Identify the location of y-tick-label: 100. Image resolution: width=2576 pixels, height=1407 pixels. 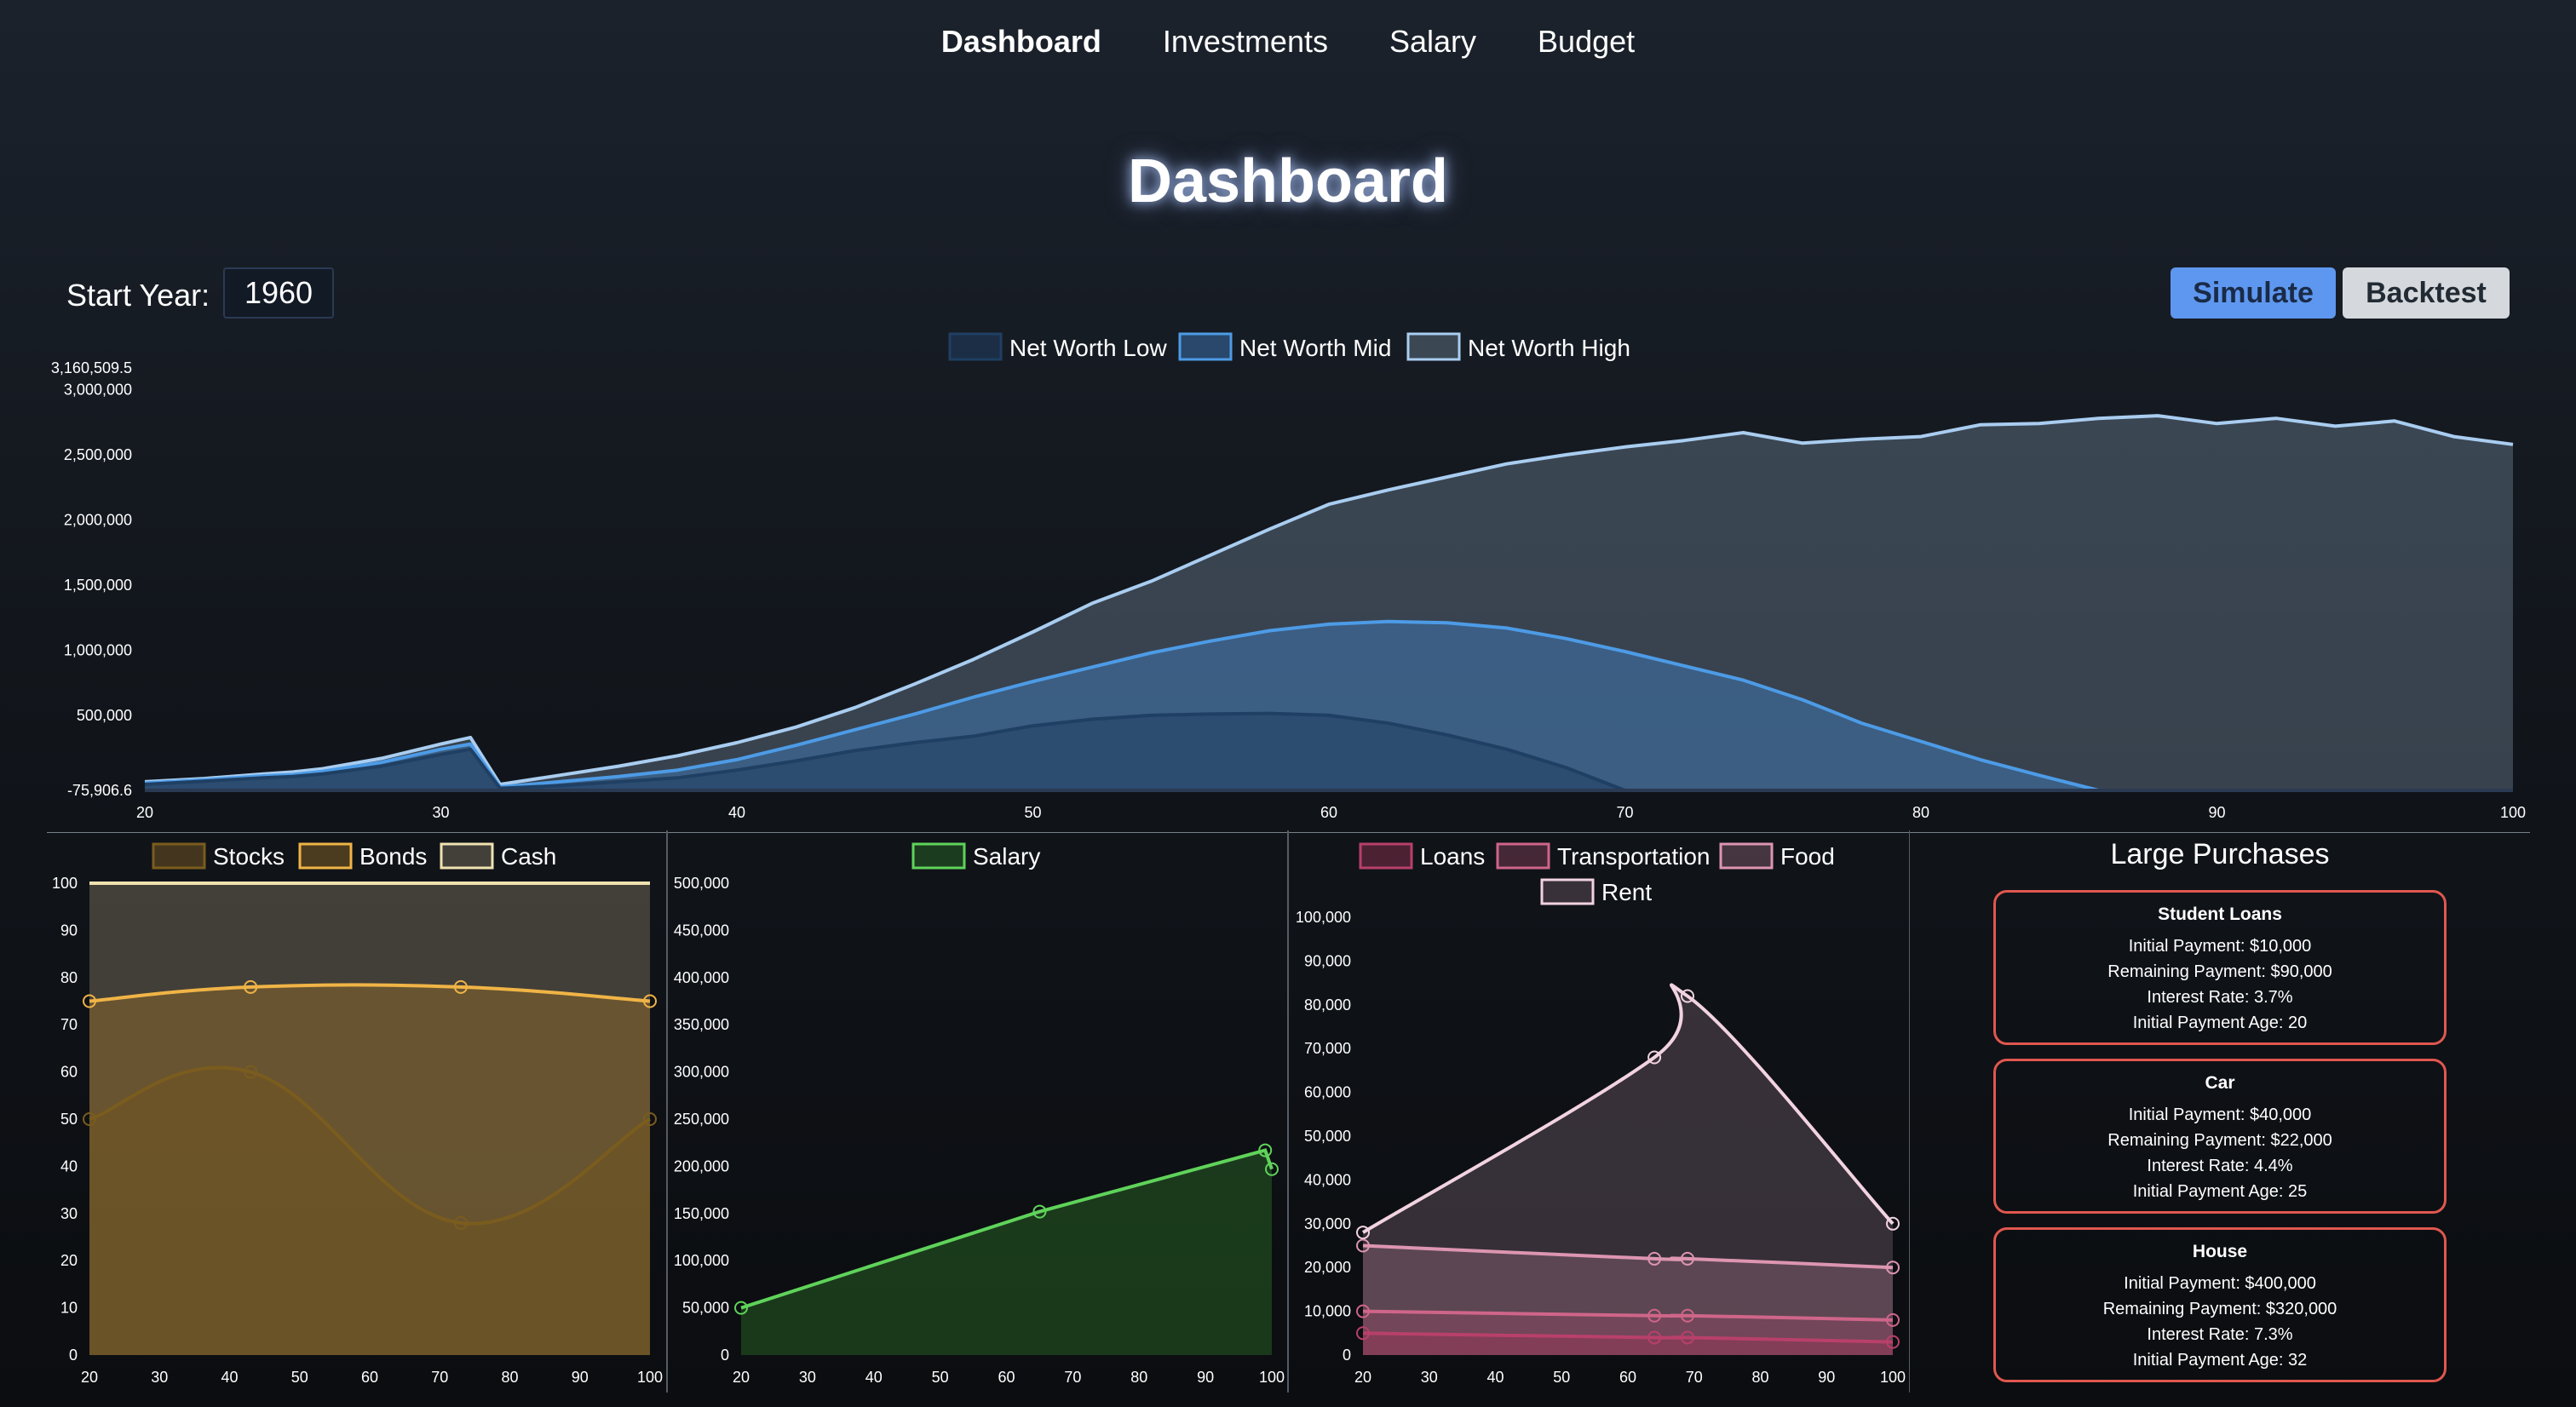
(65, 883).